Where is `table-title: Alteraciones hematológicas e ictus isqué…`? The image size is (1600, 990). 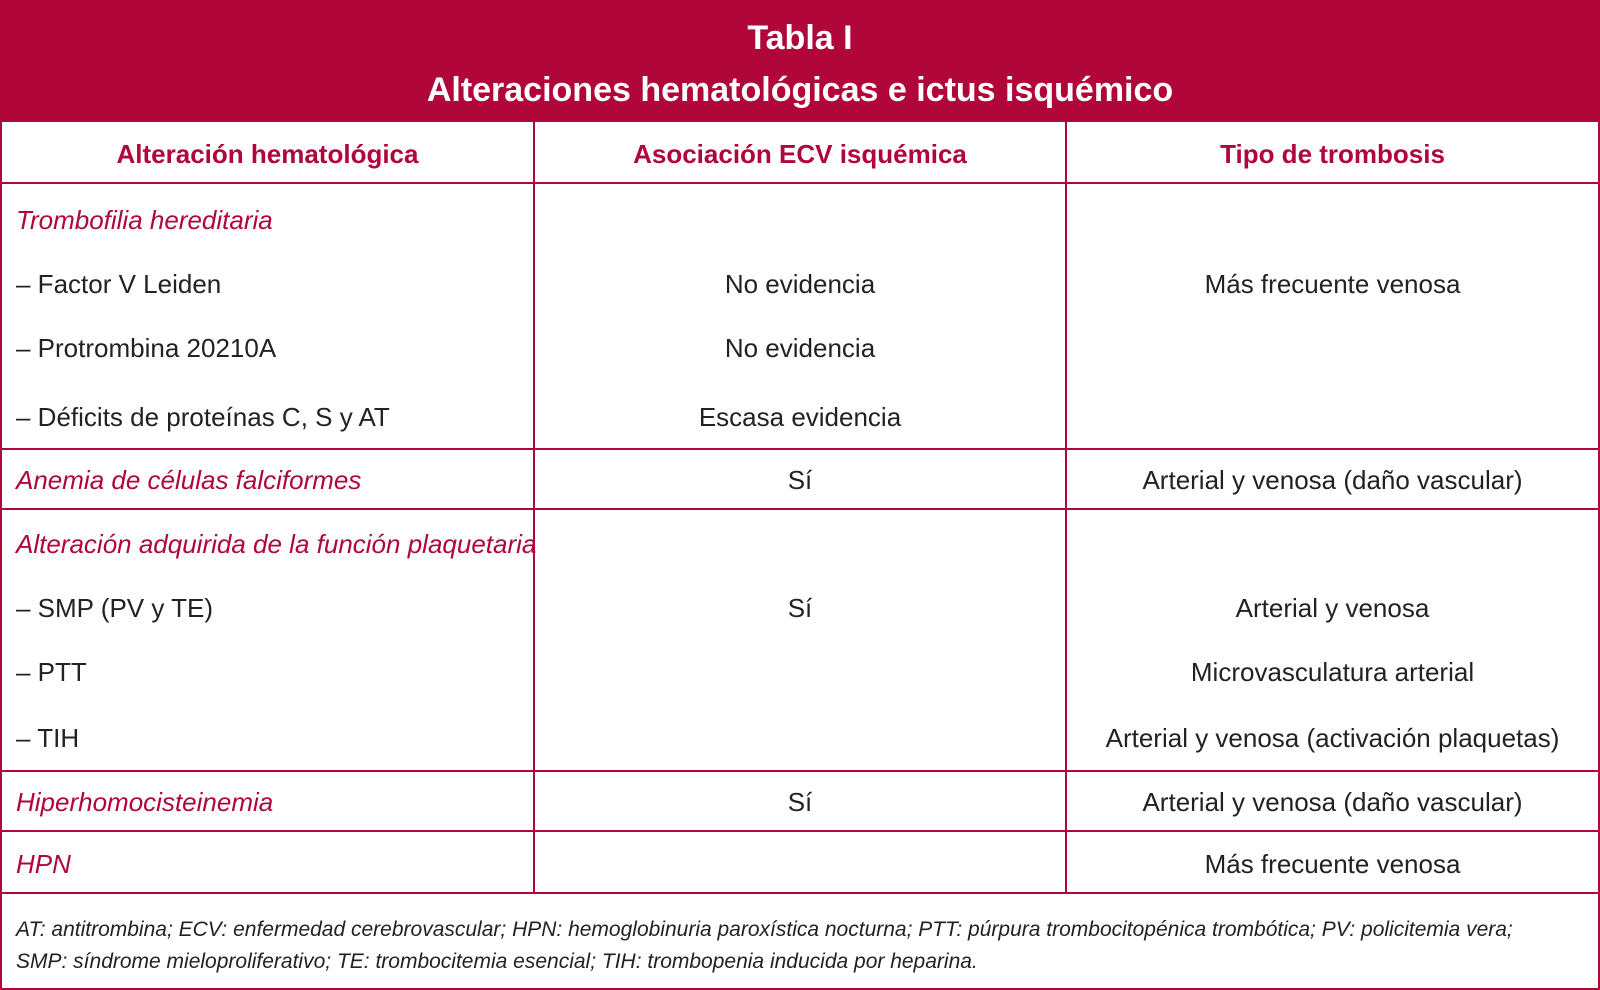 table-title: Alteraciones hematológicas e ictus isqué… is located at coordinates (800, 90).